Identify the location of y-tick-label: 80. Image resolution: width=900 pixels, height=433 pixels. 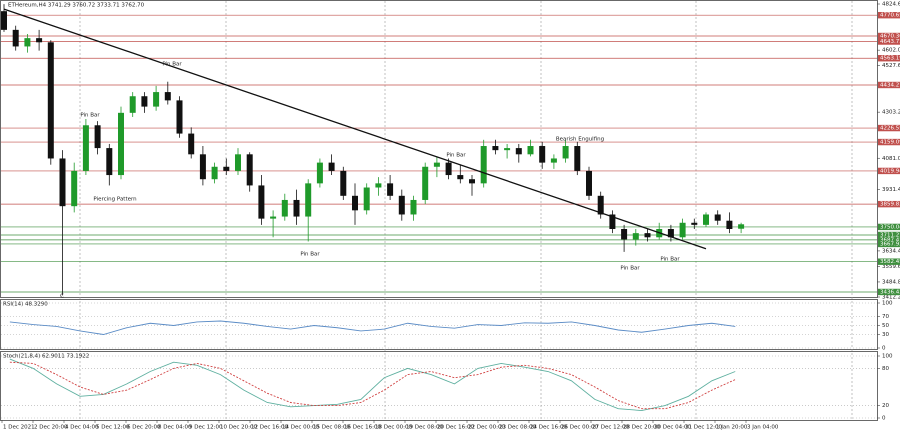
(885, 369).